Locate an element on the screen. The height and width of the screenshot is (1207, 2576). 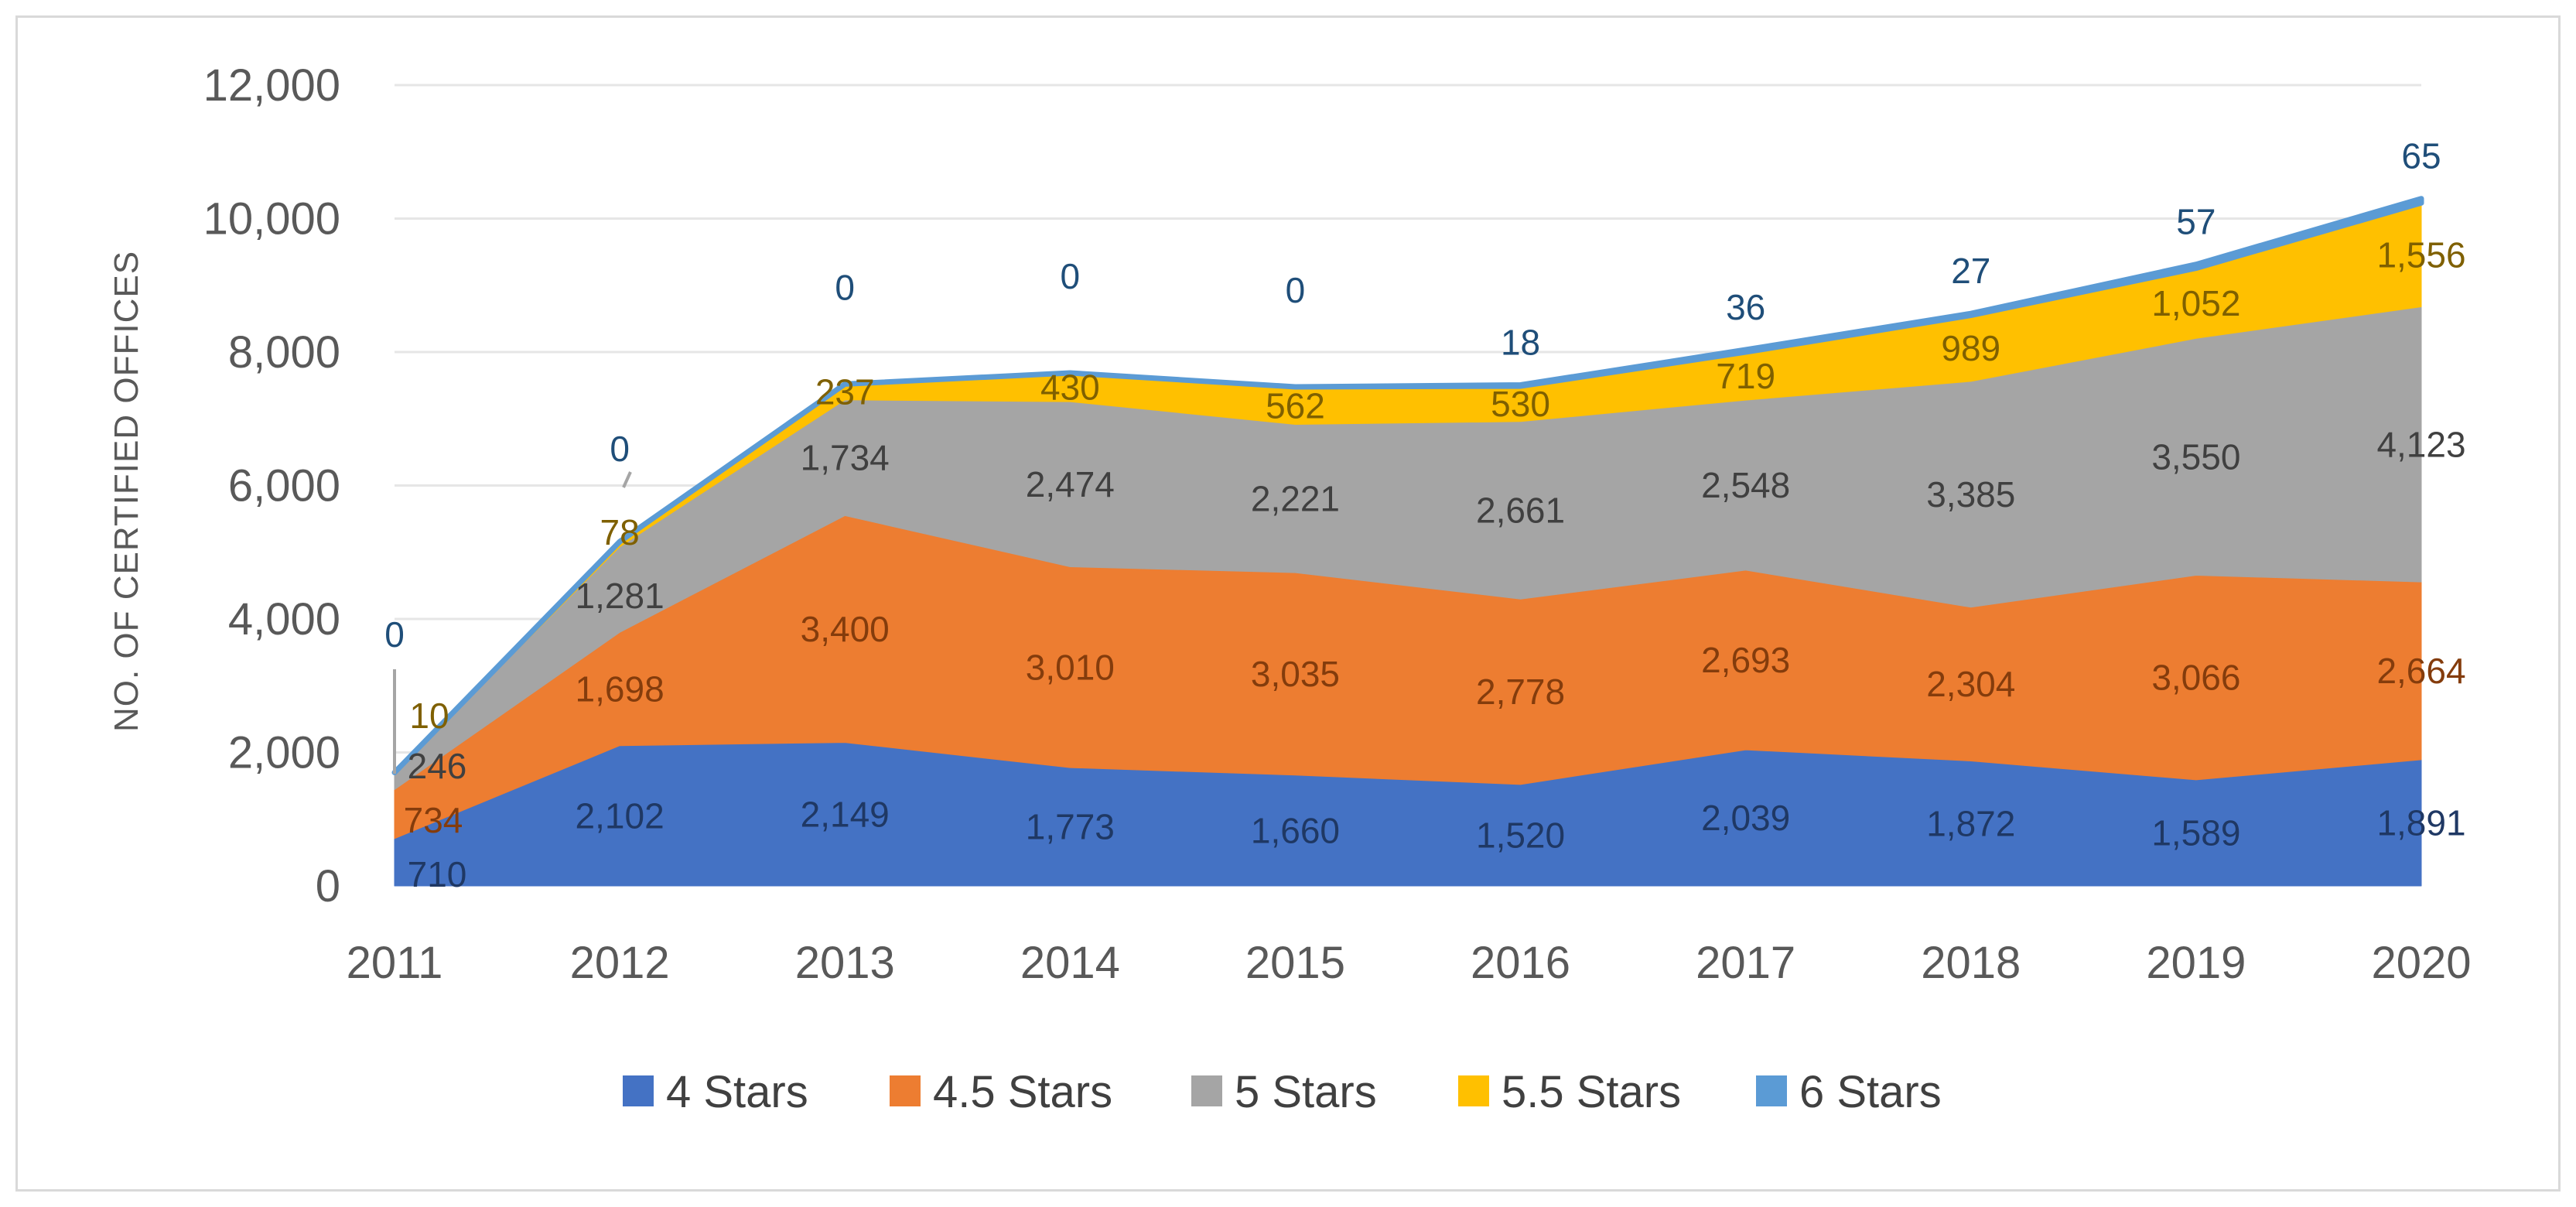
legend: 4 Stars 4.5 Stars 5 Stars 5.5 Stars 6 Stars is located at coordinates (1282, 1092).